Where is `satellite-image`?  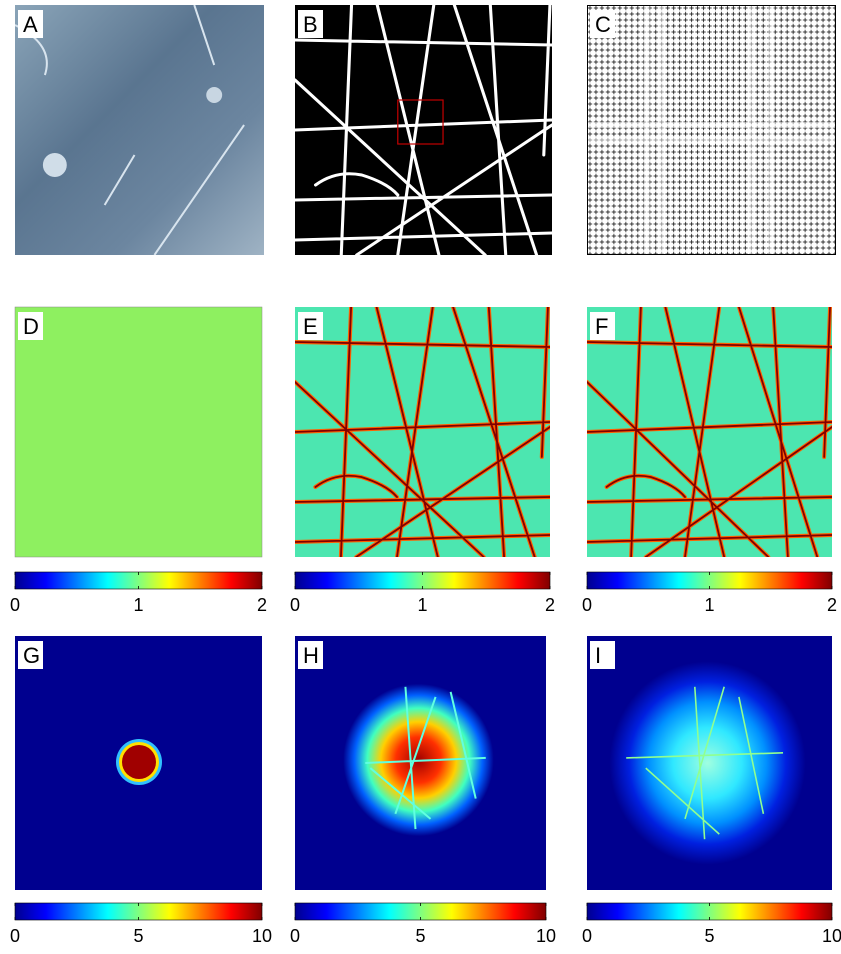
satellite-image is located at coordinates (139, 130).